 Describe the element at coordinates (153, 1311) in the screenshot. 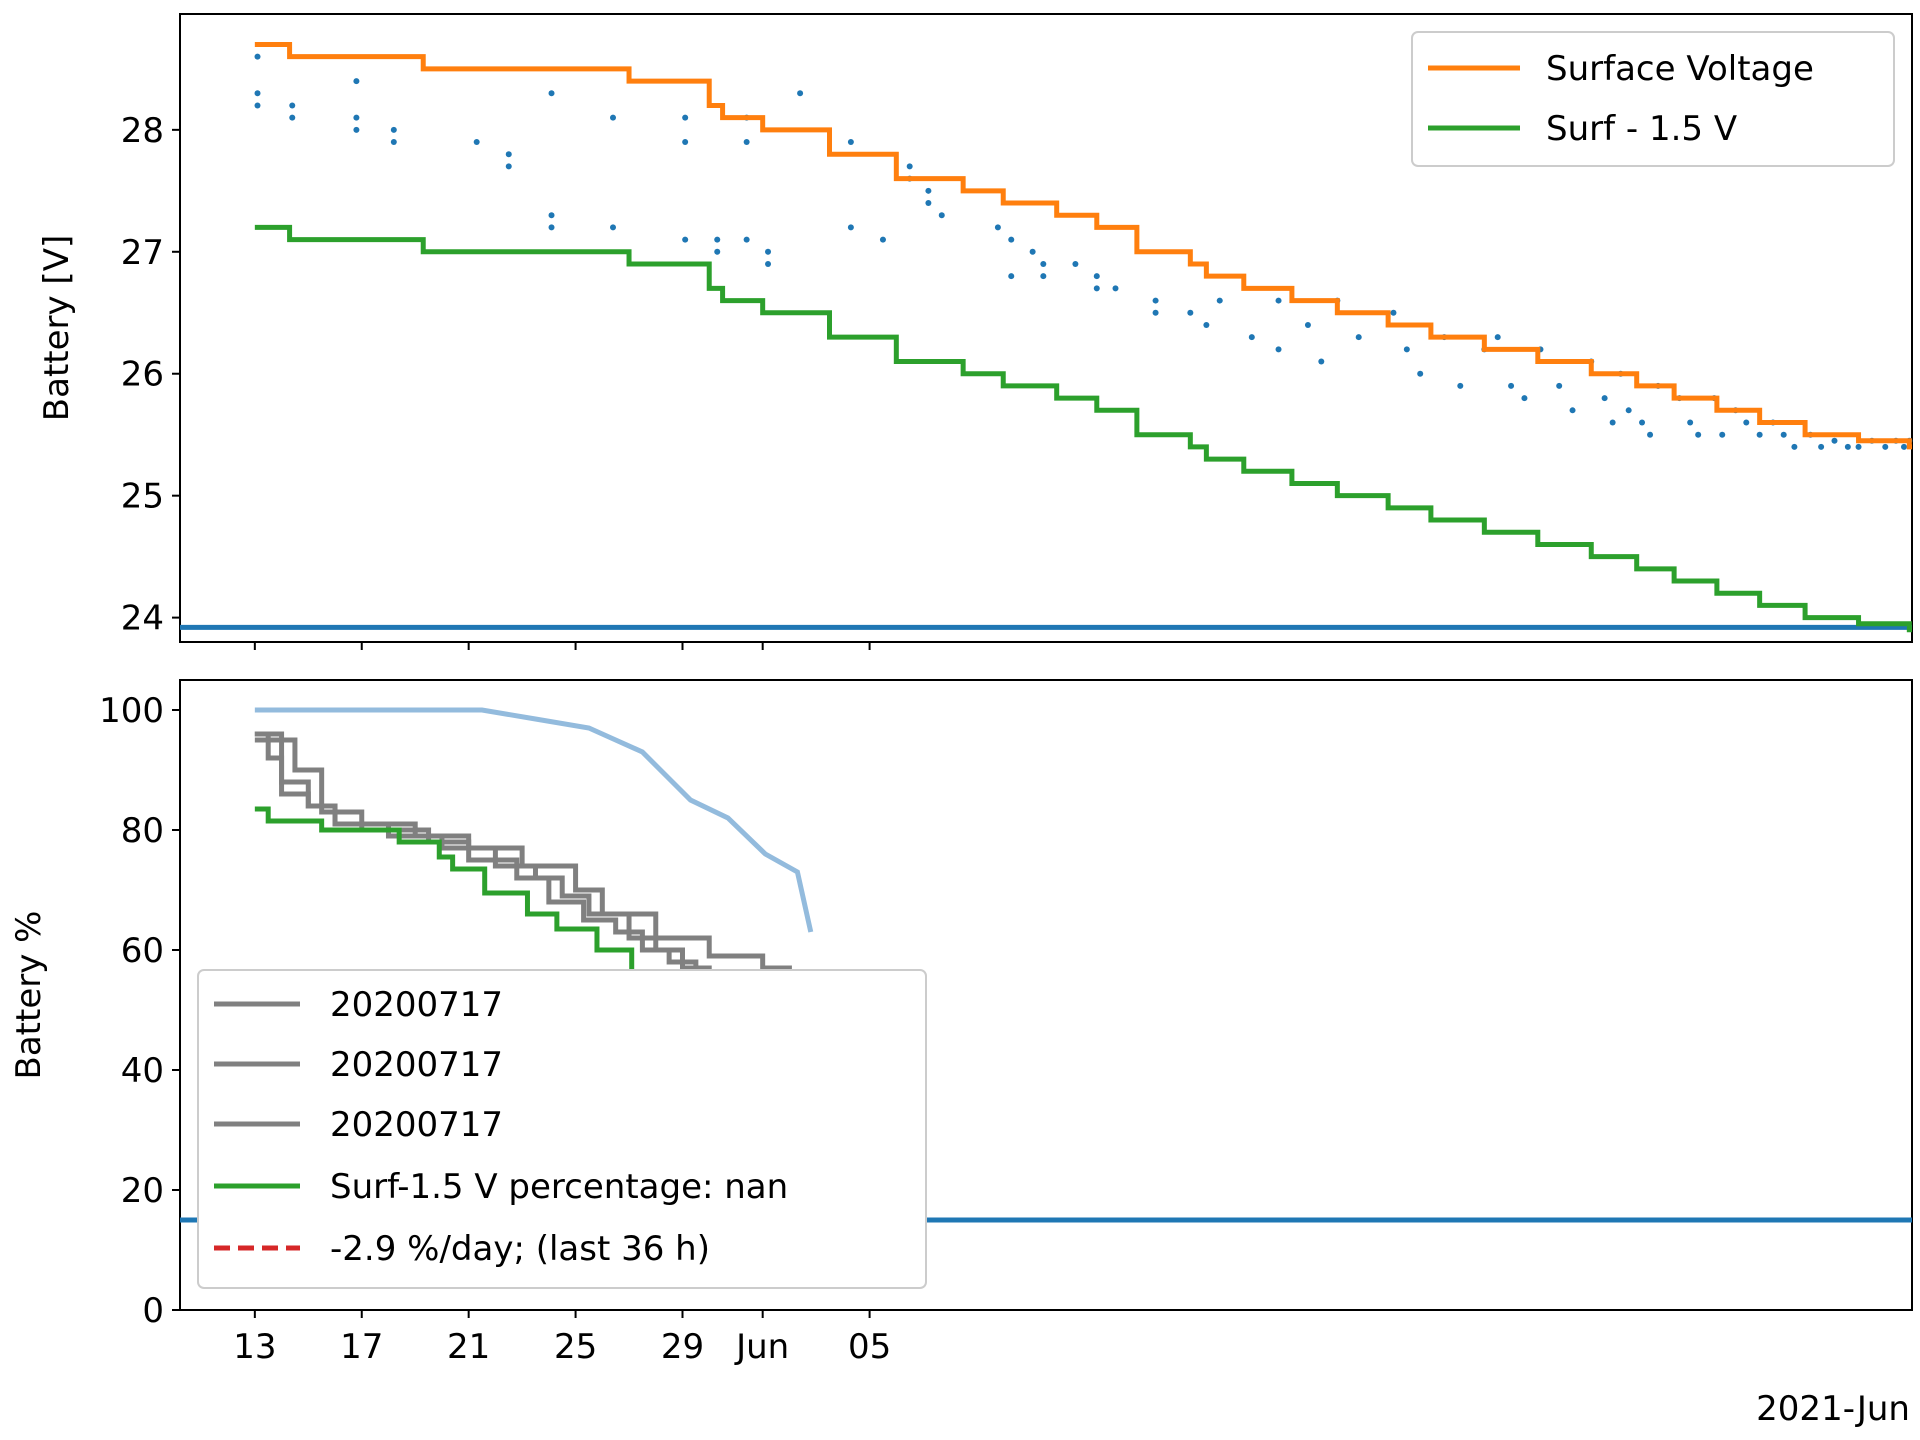

I see `bottom-ytick-label: 0` at that location.